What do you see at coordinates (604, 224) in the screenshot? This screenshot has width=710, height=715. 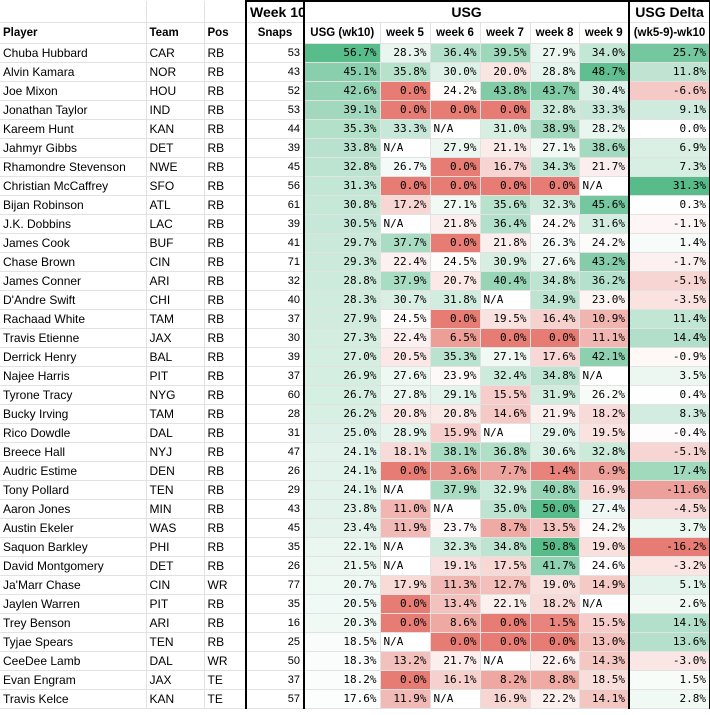 I see `week9-cell: 31.6%` at bounding box center [604, 224].